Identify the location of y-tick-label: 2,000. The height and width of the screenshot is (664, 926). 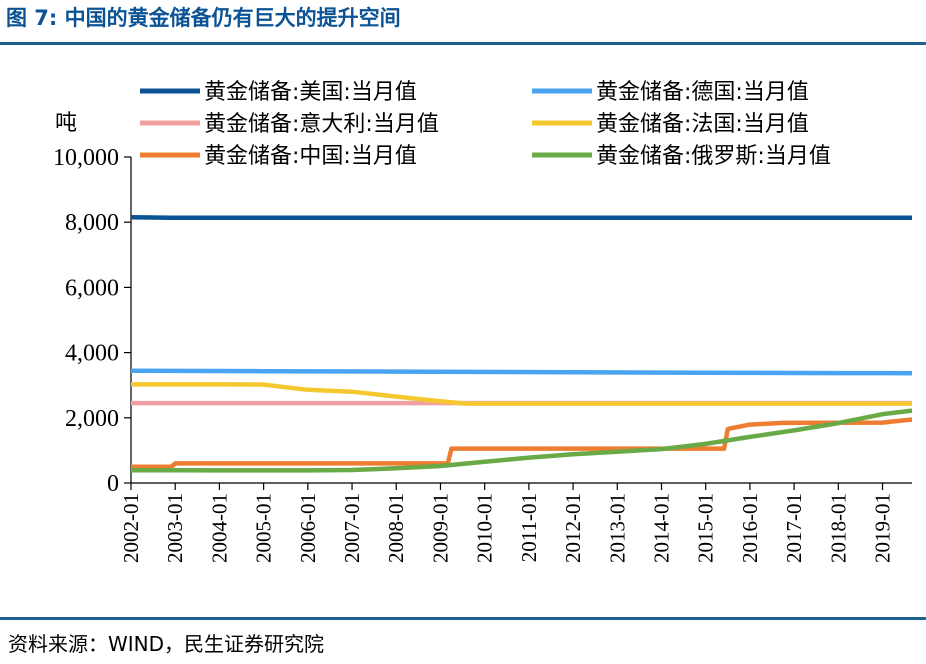
(92, 419).